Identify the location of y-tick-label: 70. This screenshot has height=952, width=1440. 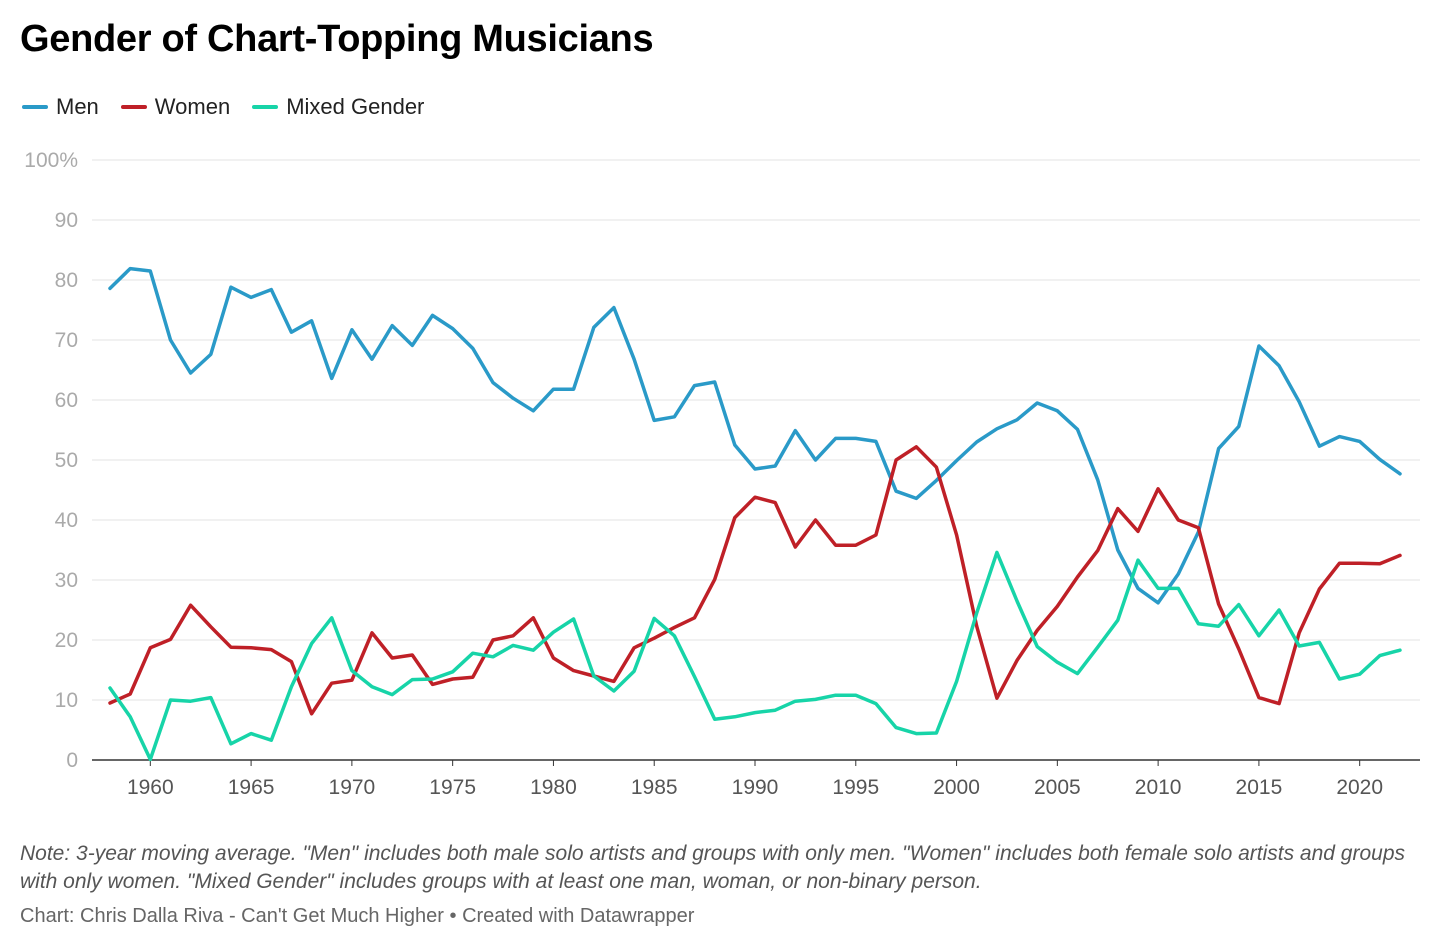
(66, 340).